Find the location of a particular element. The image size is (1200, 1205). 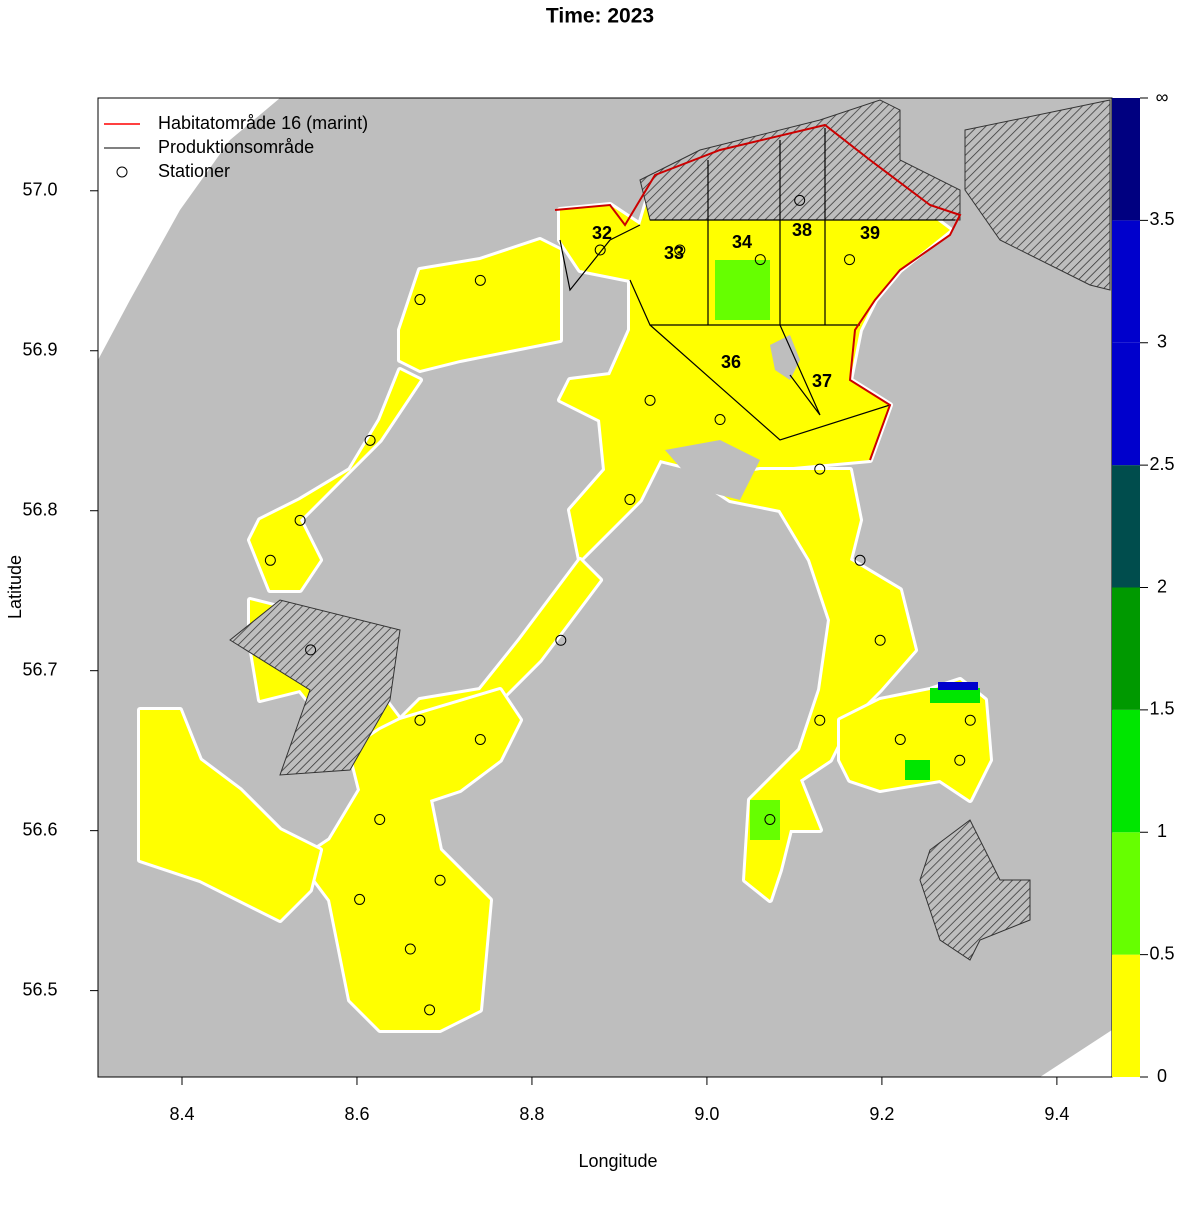

area-labels: 32 33 34 38 39 36 37 is located at coordinates (736, 305).